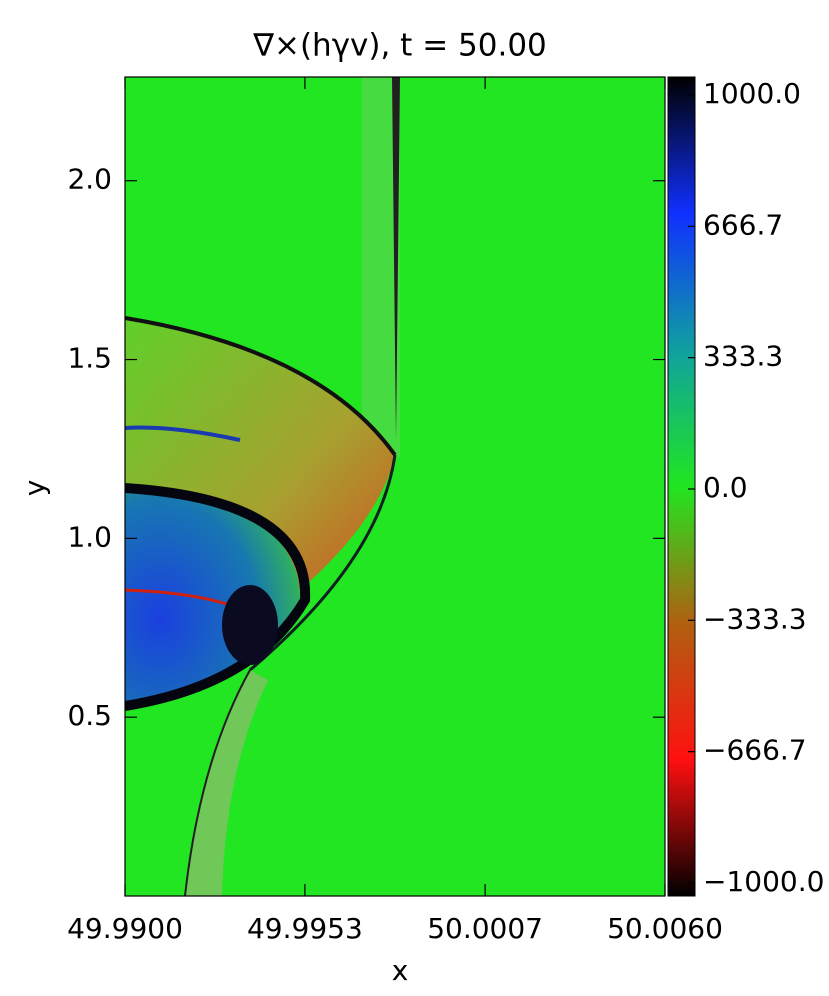 Image resolution: width=829 pixels, height=996 pixels. I want to click on x-tick-label: 49.9953, so click(305, 928).